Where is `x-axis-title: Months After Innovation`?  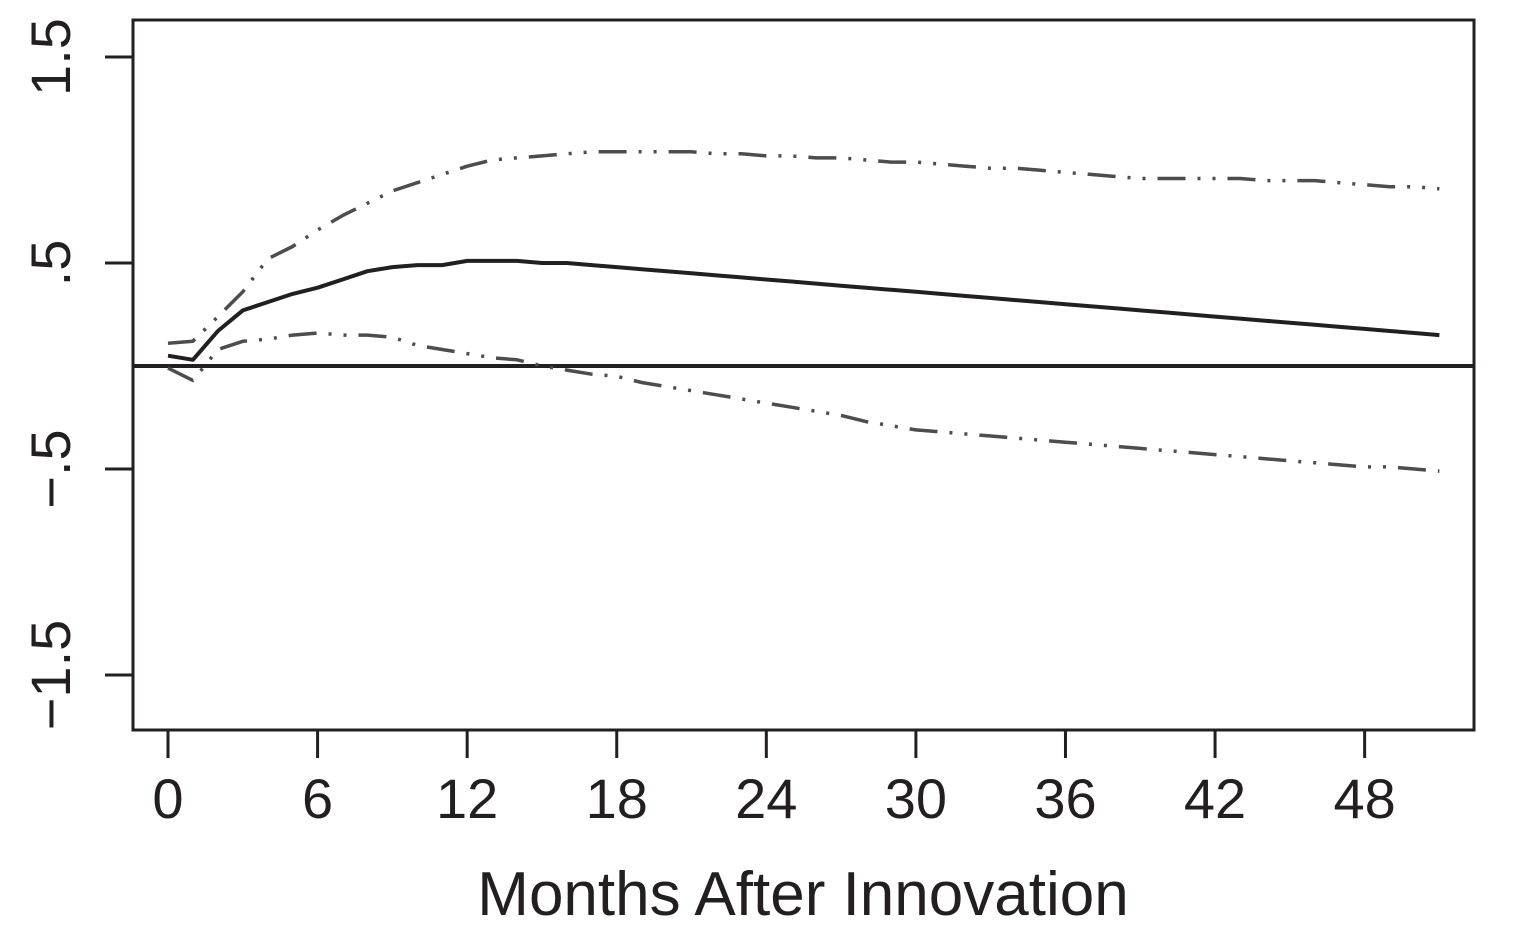
x-axis-title: Months After Innovation is located at coordinates (802, 894).